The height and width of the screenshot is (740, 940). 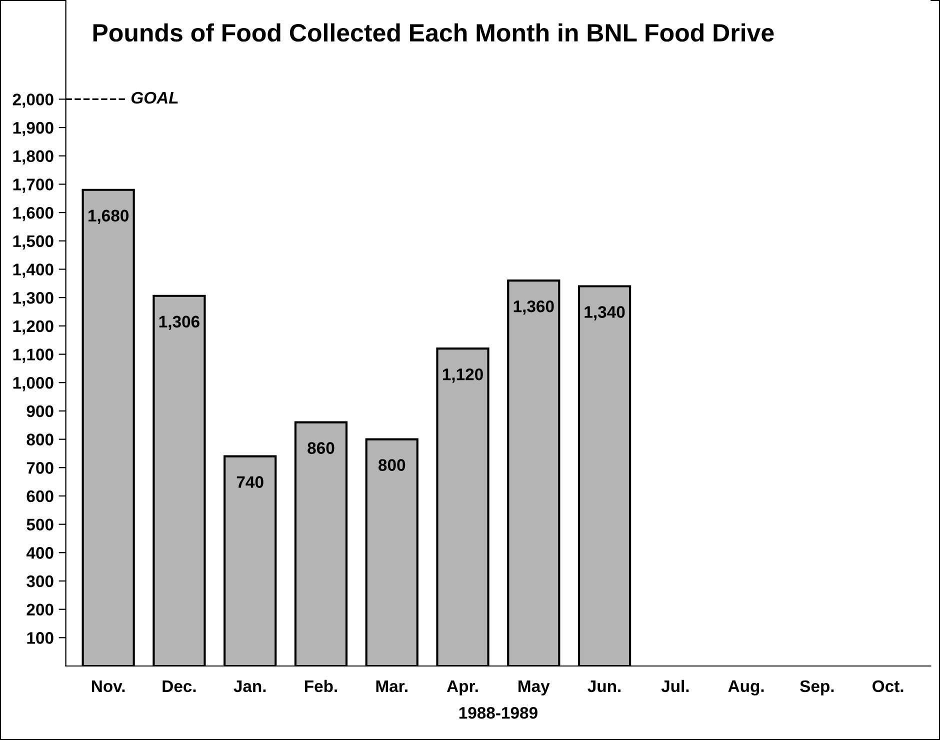 I want to click on y-tick-label: 800, so click(x=40, y=440).